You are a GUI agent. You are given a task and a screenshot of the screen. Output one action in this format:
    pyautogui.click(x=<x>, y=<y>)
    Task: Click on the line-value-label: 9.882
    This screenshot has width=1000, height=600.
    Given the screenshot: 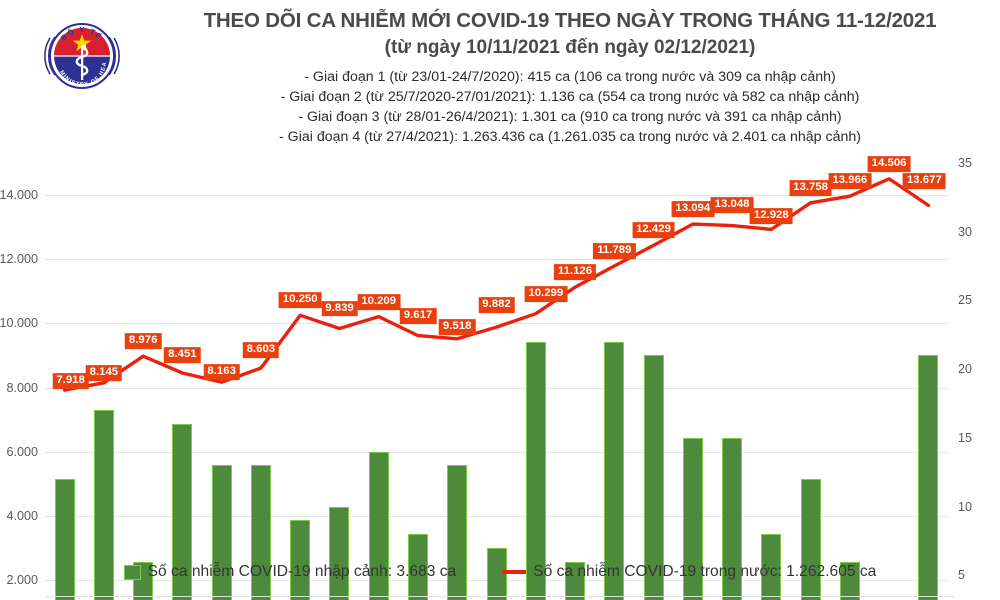 What is the action you would take?
    pyautogui.click(x=496, y=305)
    